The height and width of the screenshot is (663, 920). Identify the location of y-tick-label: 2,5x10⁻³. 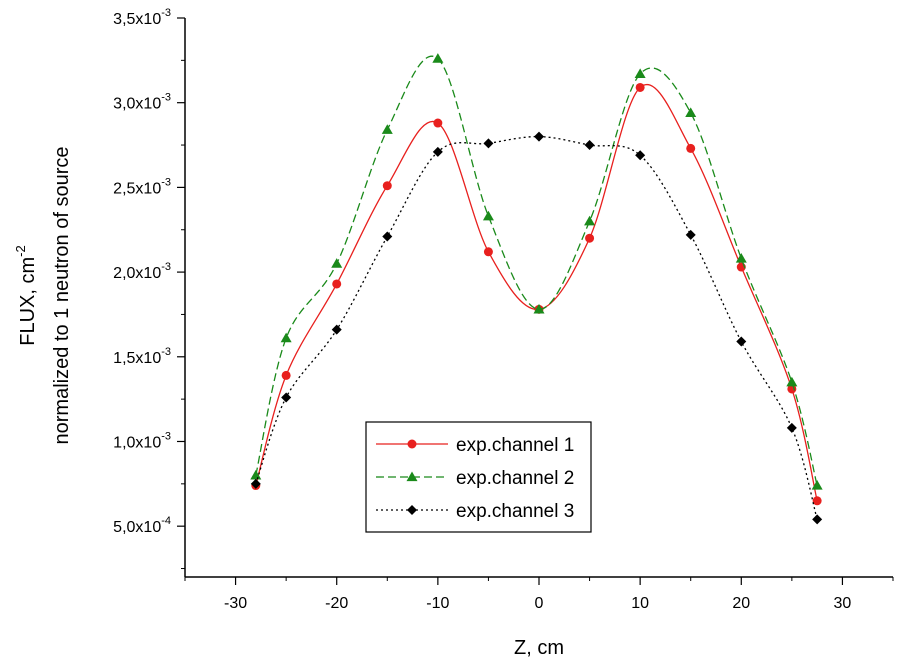
(142, 186).